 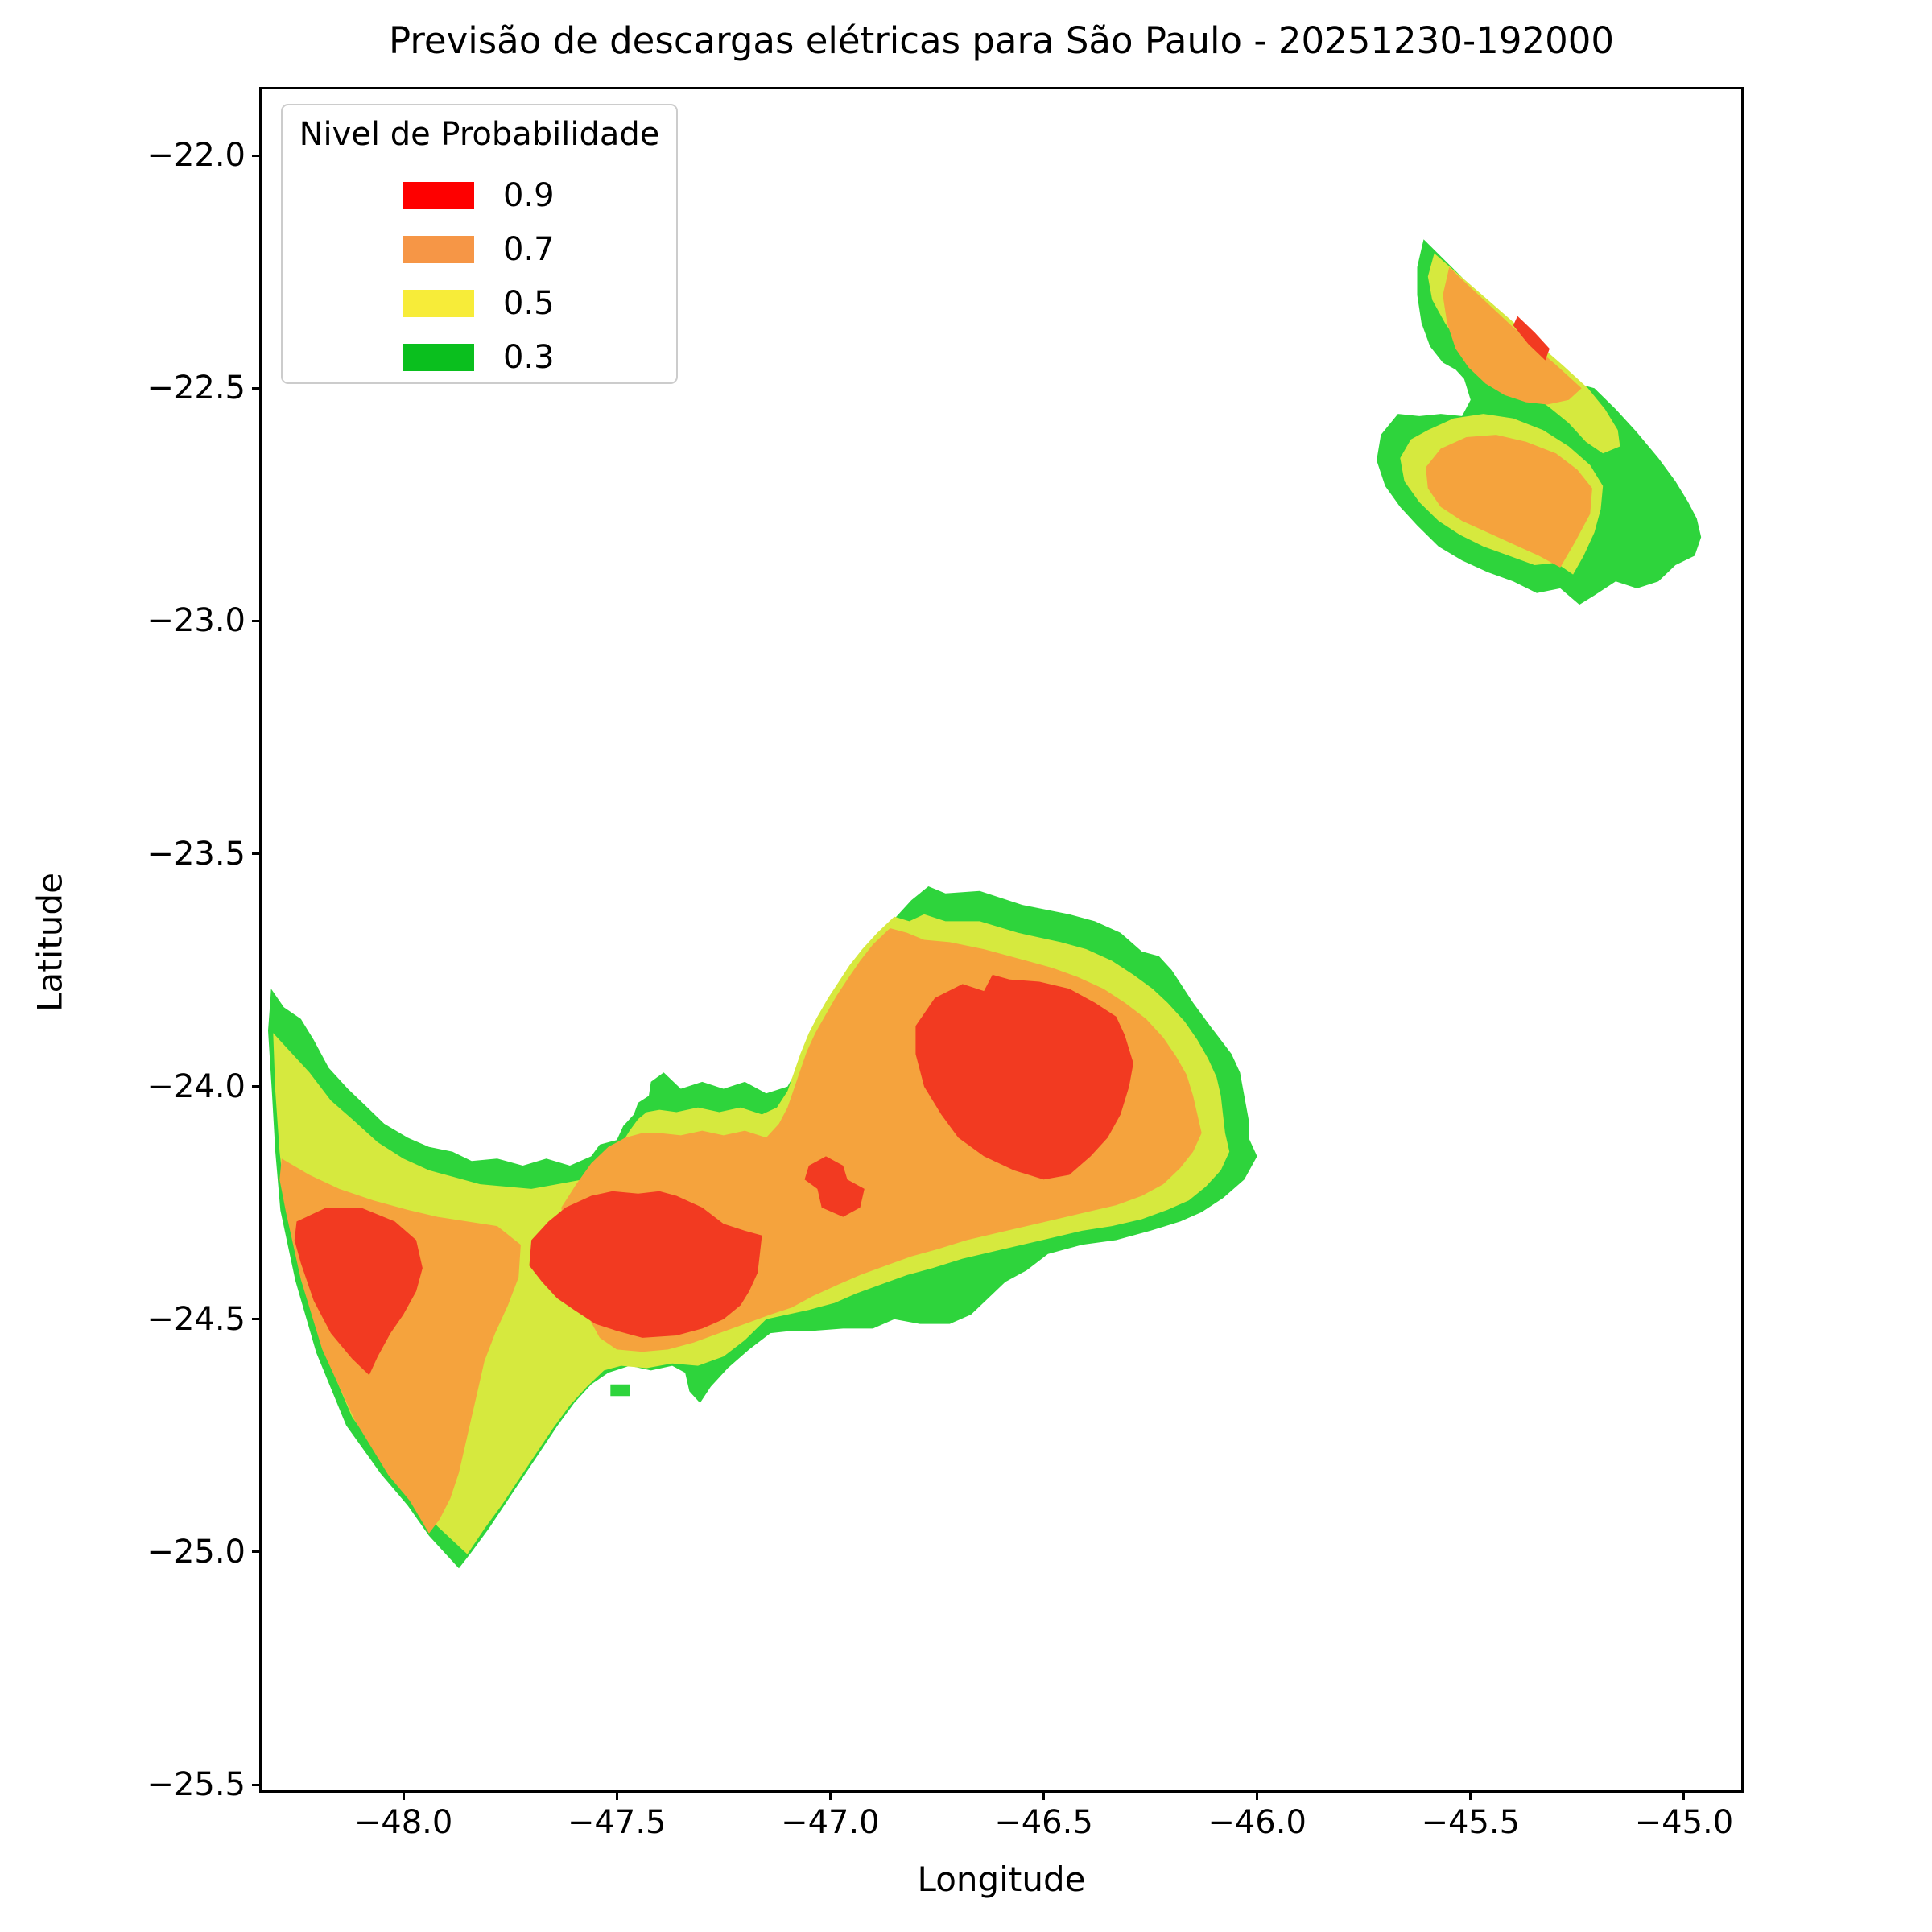 What do you see at coordinates (479, 134) in the screenshot?
I see `legend-title: Nivel de Probabilidade` at bounding box center [479, 134].